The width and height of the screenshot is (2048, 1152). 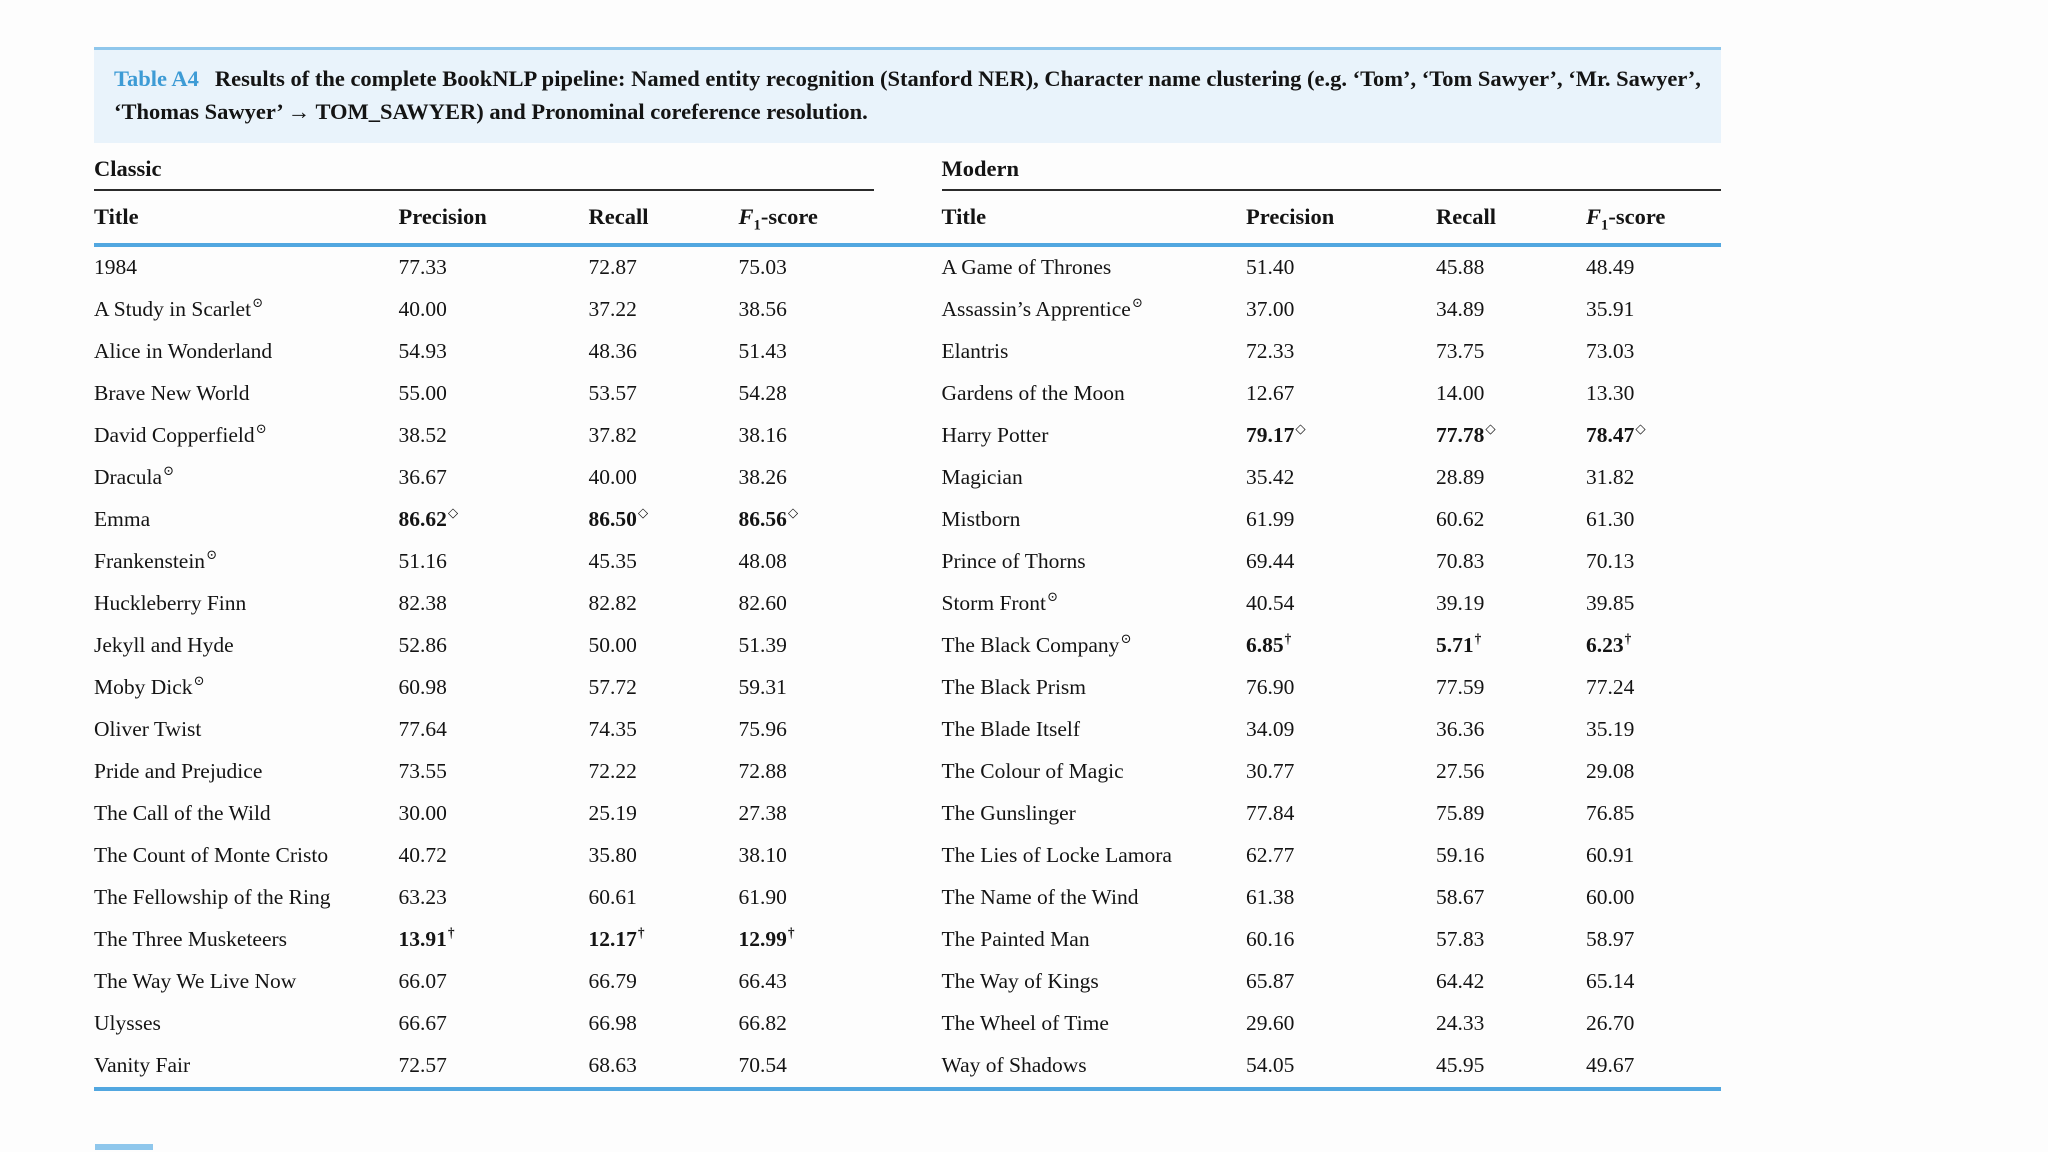 What do you see at coordinates (1332, 772) in the screenshot?
I see `table-row: The Colour of Magic 30.77 27.56 29.08` at bounding box center [1332, 772].